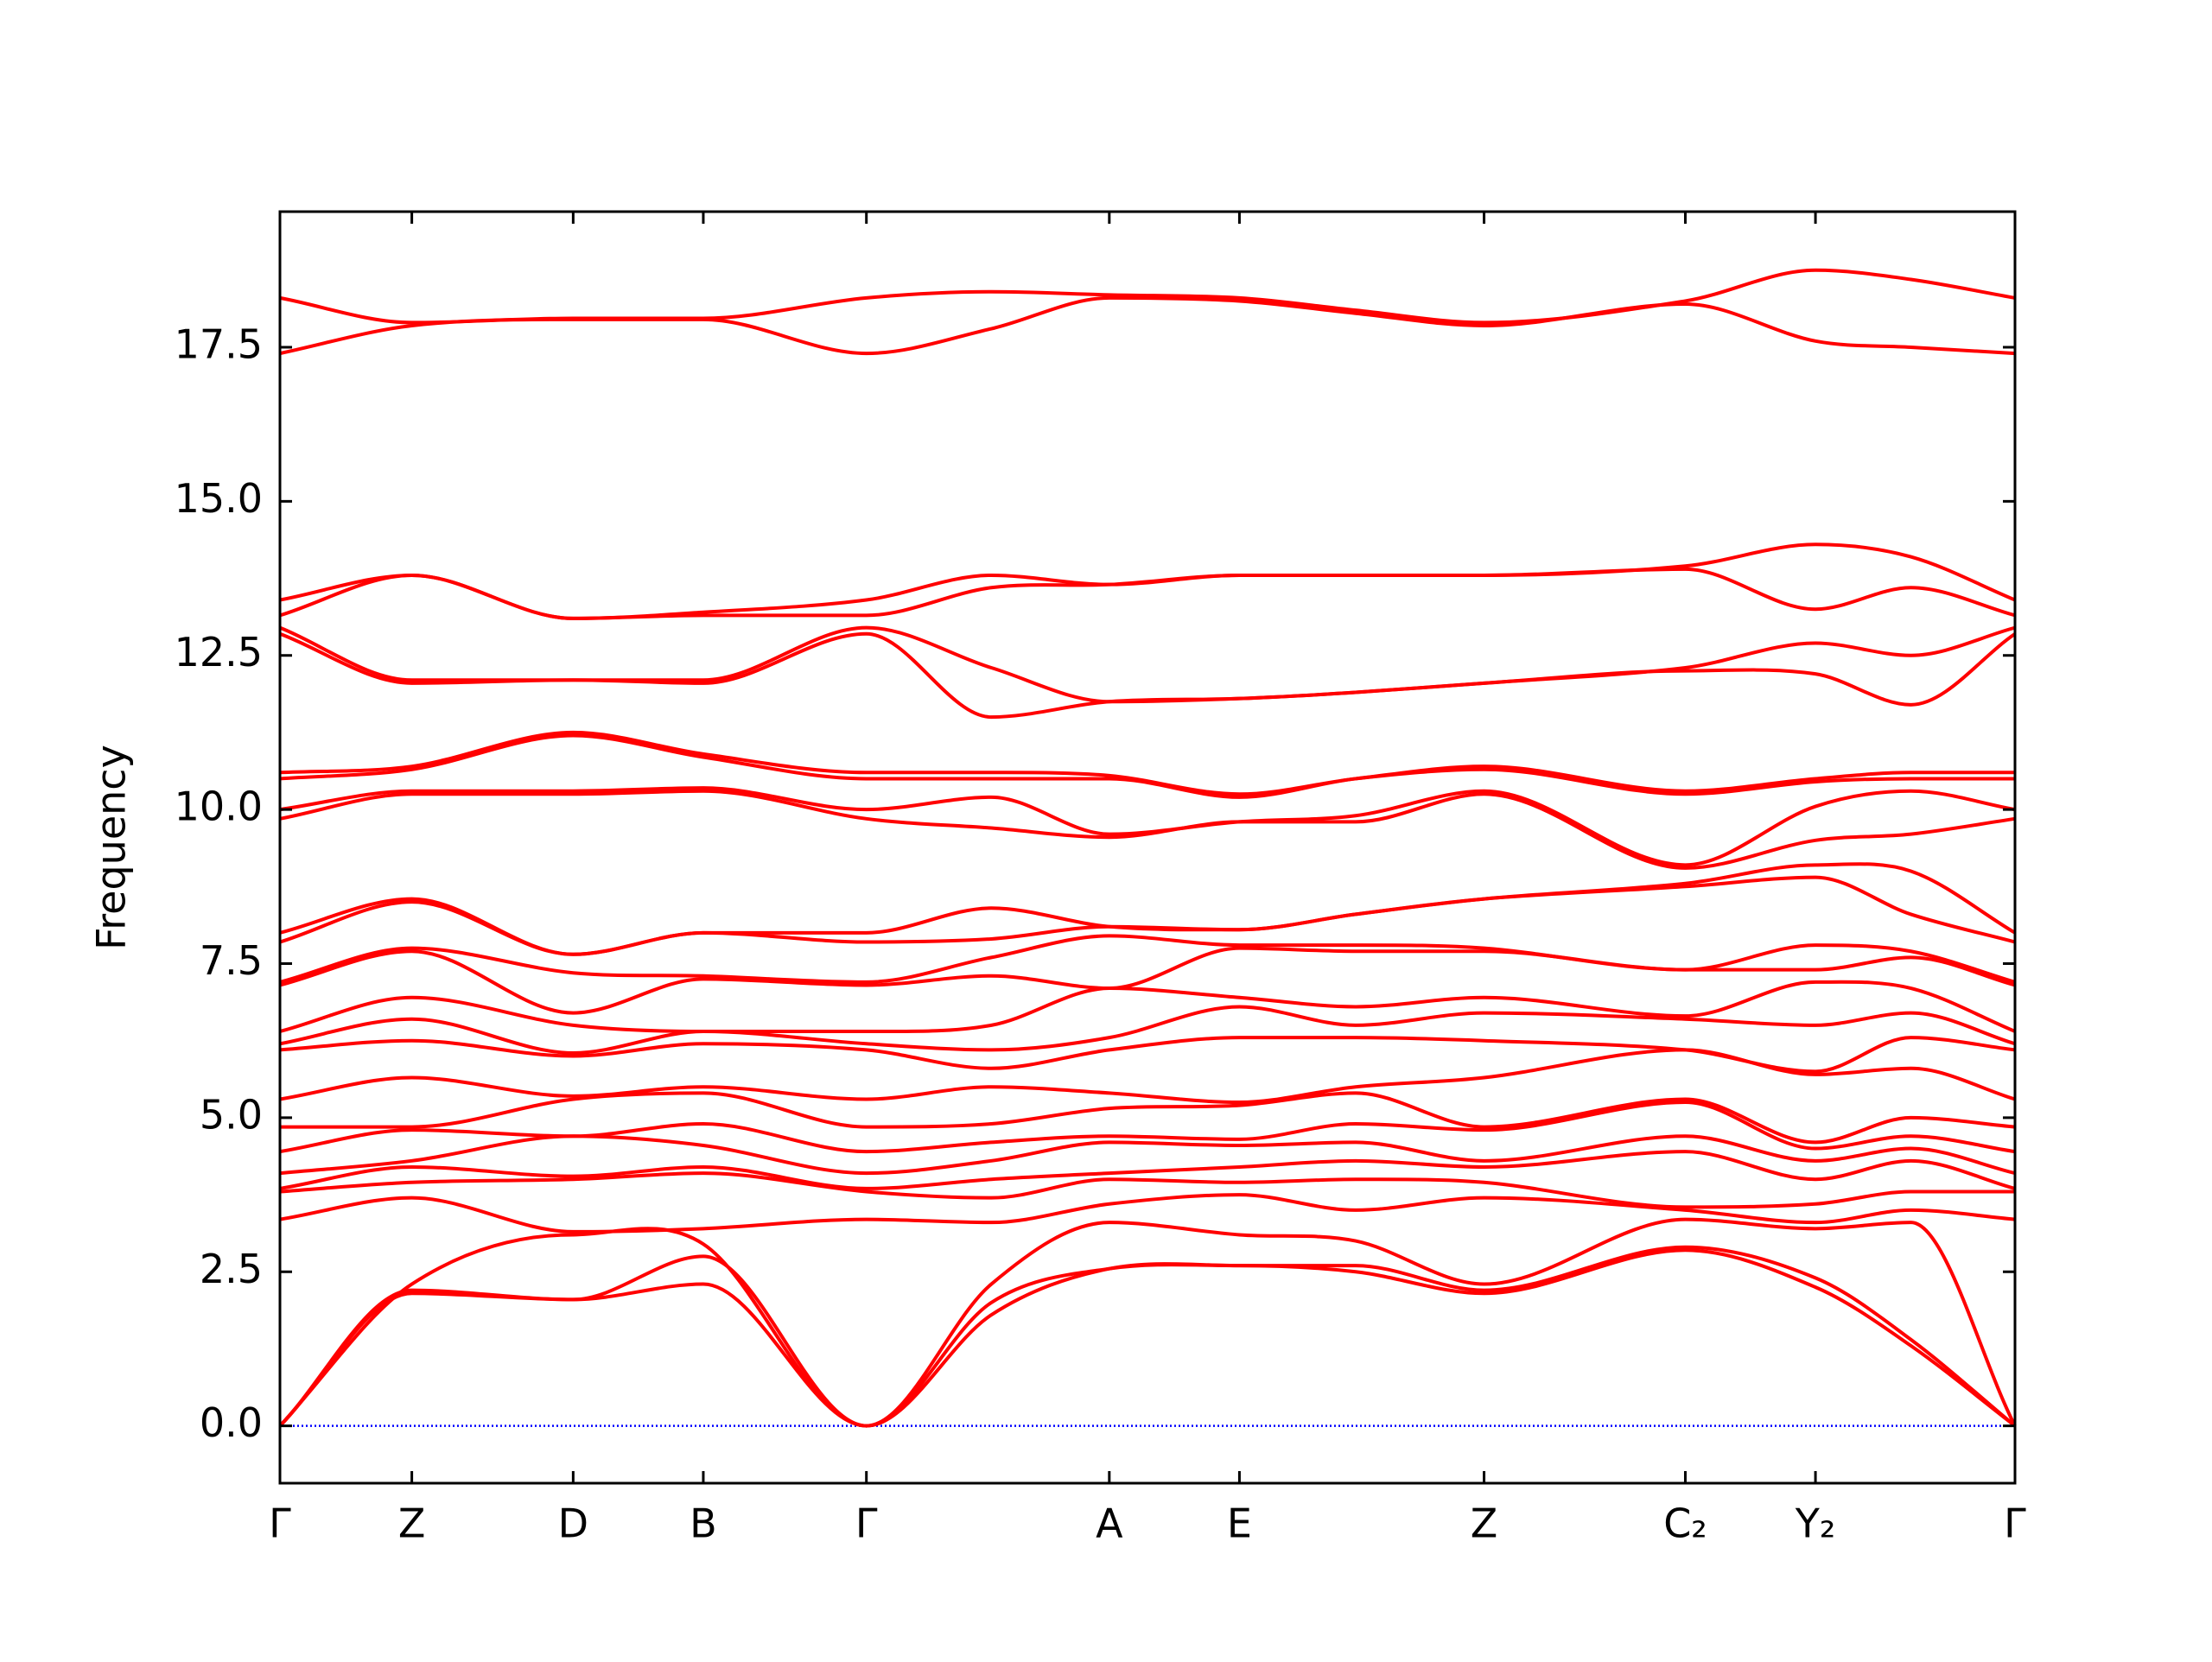 The height and width of the screenshot is (1662, 2212). I want to click on y-axis-label: Frequency, so click(111, 847).